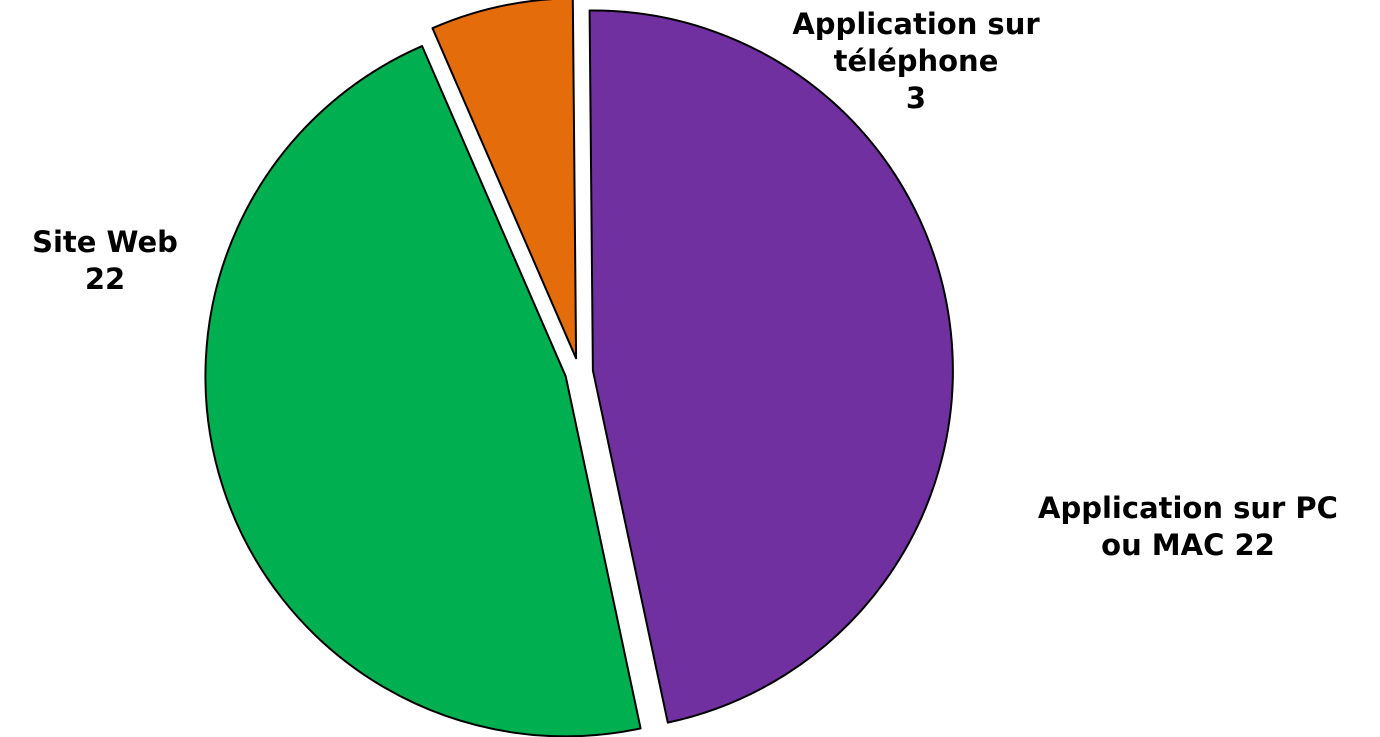  I want to click on data-label-application-telephone: Application sur téléphone 3, so click(916, 61).